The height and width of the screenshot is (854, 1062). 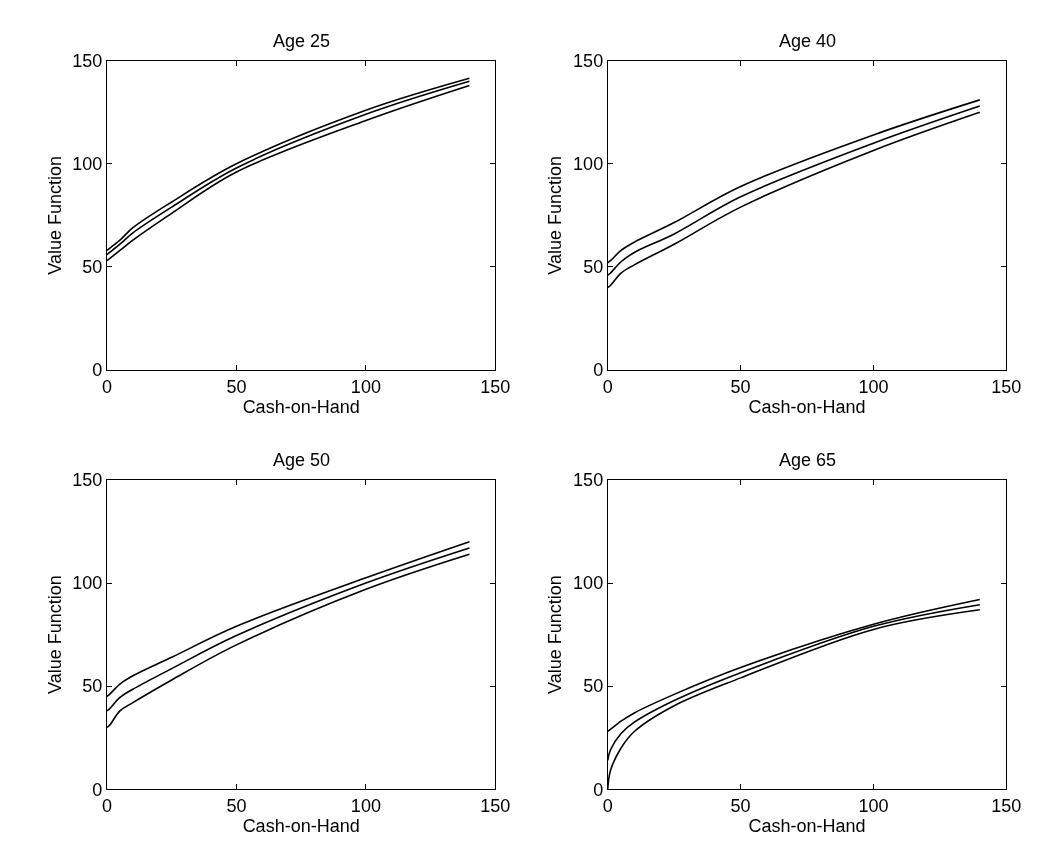 What do you see at coordinates (302, 41) in the screenshot?
I see `chart-title: Age 25` at bounding box center [302, 41].